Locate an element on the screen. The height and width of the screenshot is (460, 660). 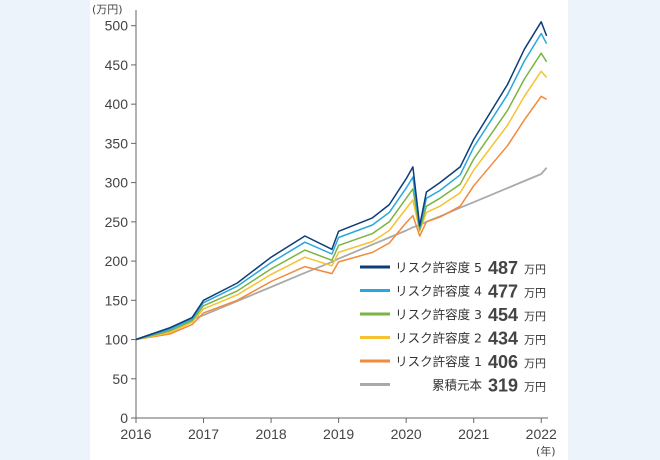
legend-label-2: リスク許容度 4 is located at coordinates (438, 291).